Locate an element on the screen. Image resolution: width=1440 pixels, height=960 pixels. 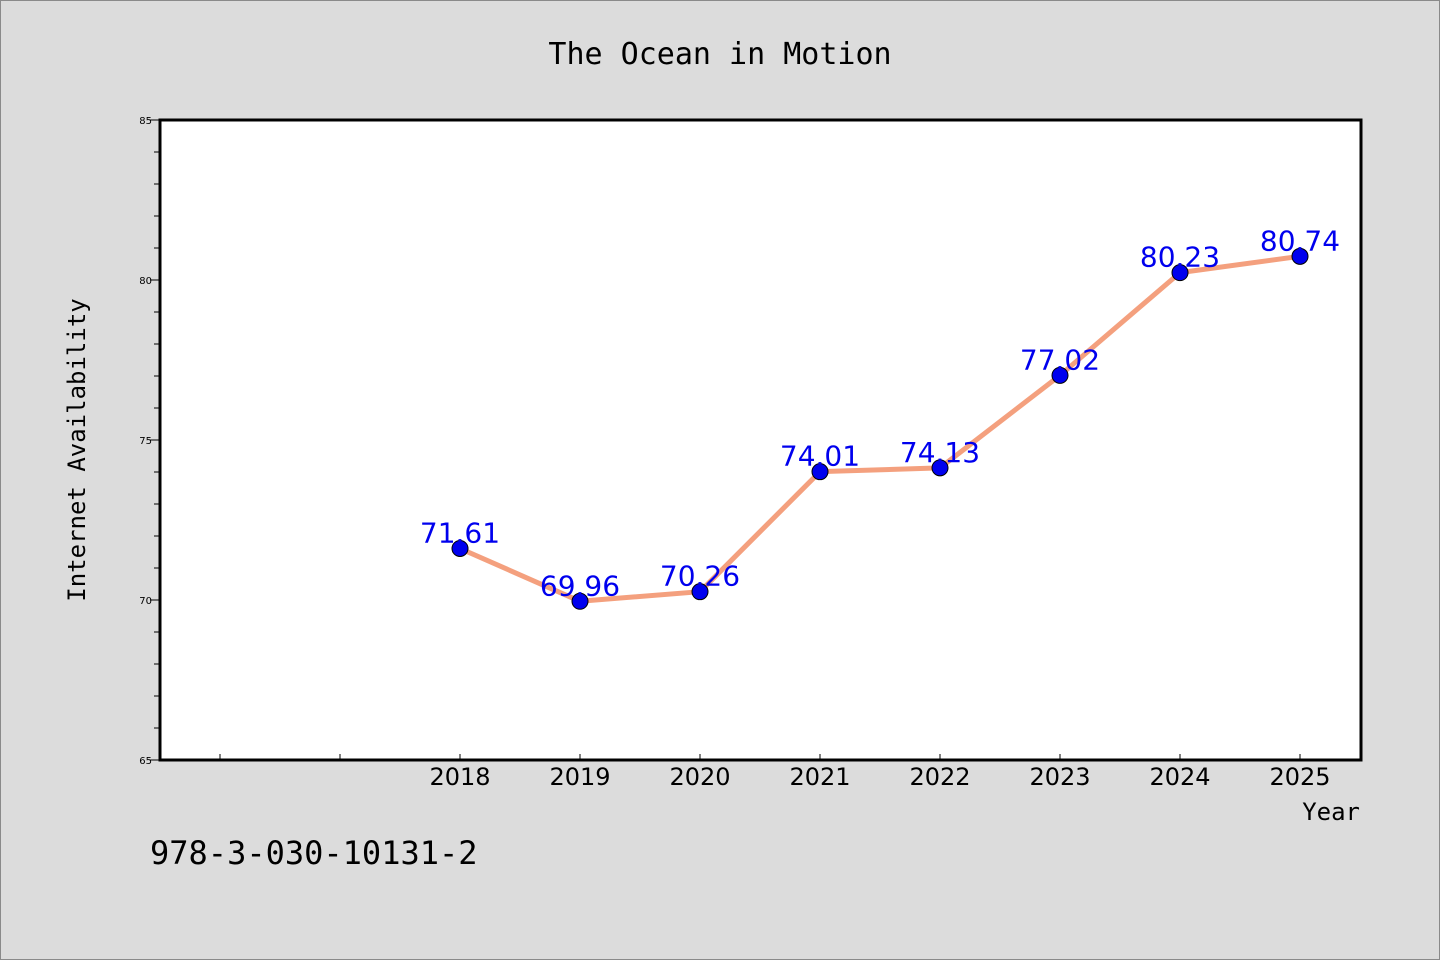
data-label: 71.61 is located at coordinates (460, 532).